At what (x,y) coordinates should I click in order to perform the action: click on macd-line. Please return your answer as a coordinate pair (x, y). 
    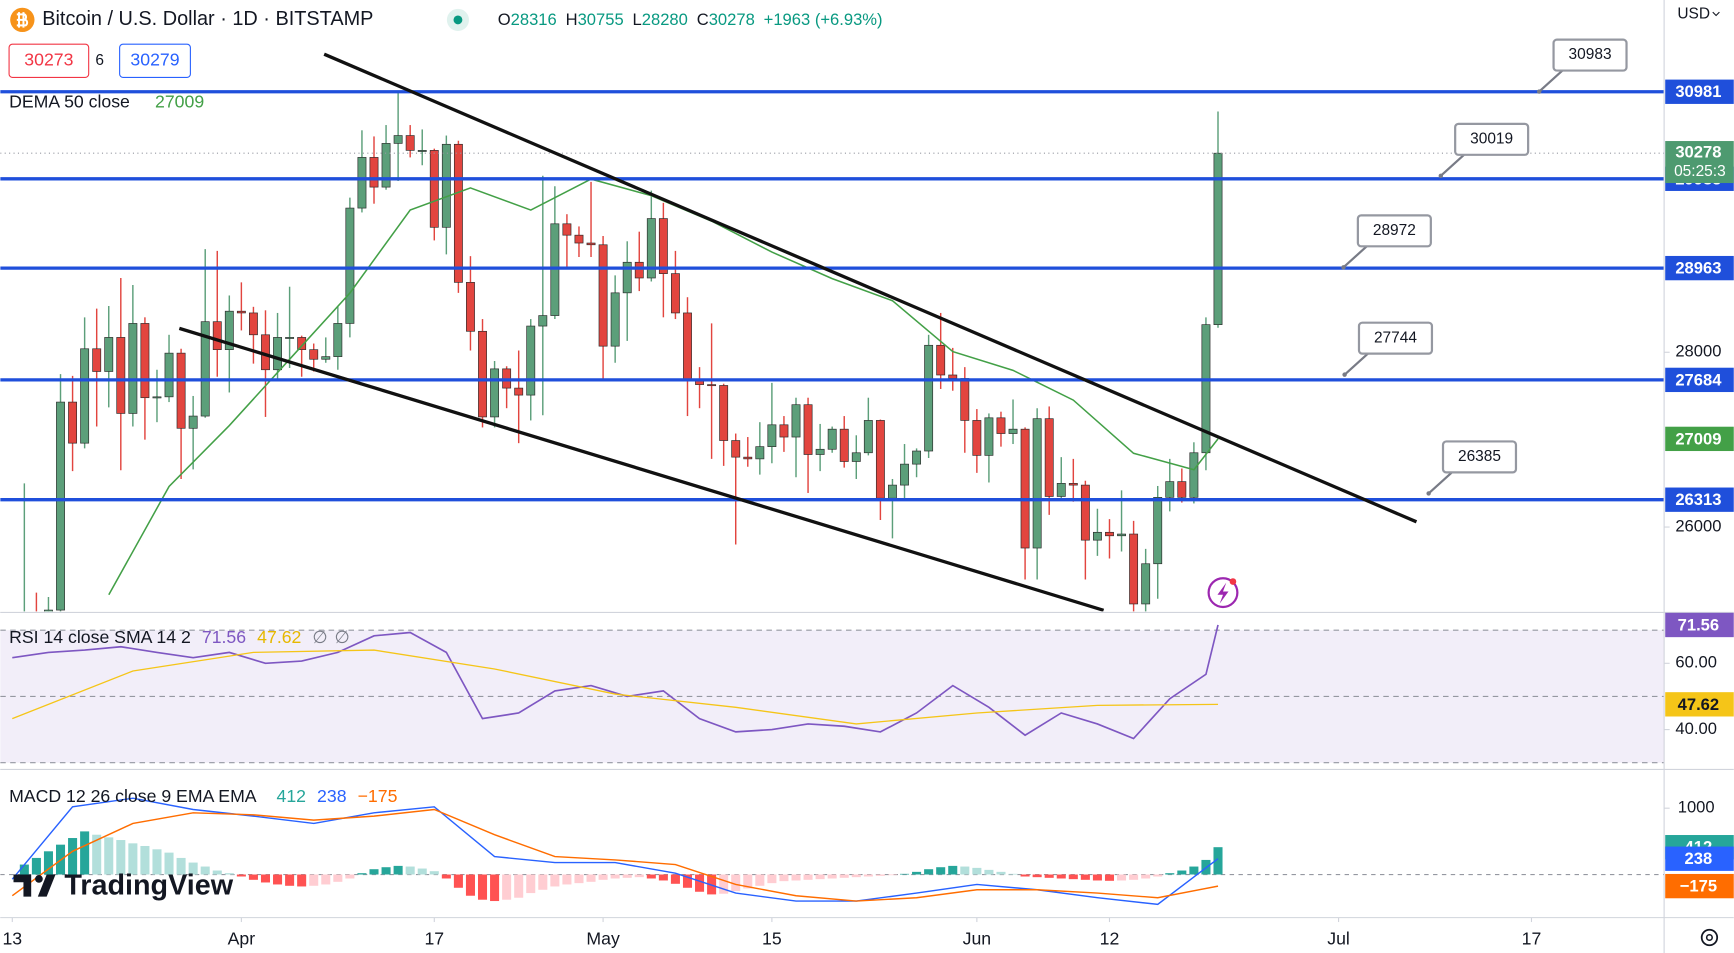
    Looking at the image, I should click on (615, 855).